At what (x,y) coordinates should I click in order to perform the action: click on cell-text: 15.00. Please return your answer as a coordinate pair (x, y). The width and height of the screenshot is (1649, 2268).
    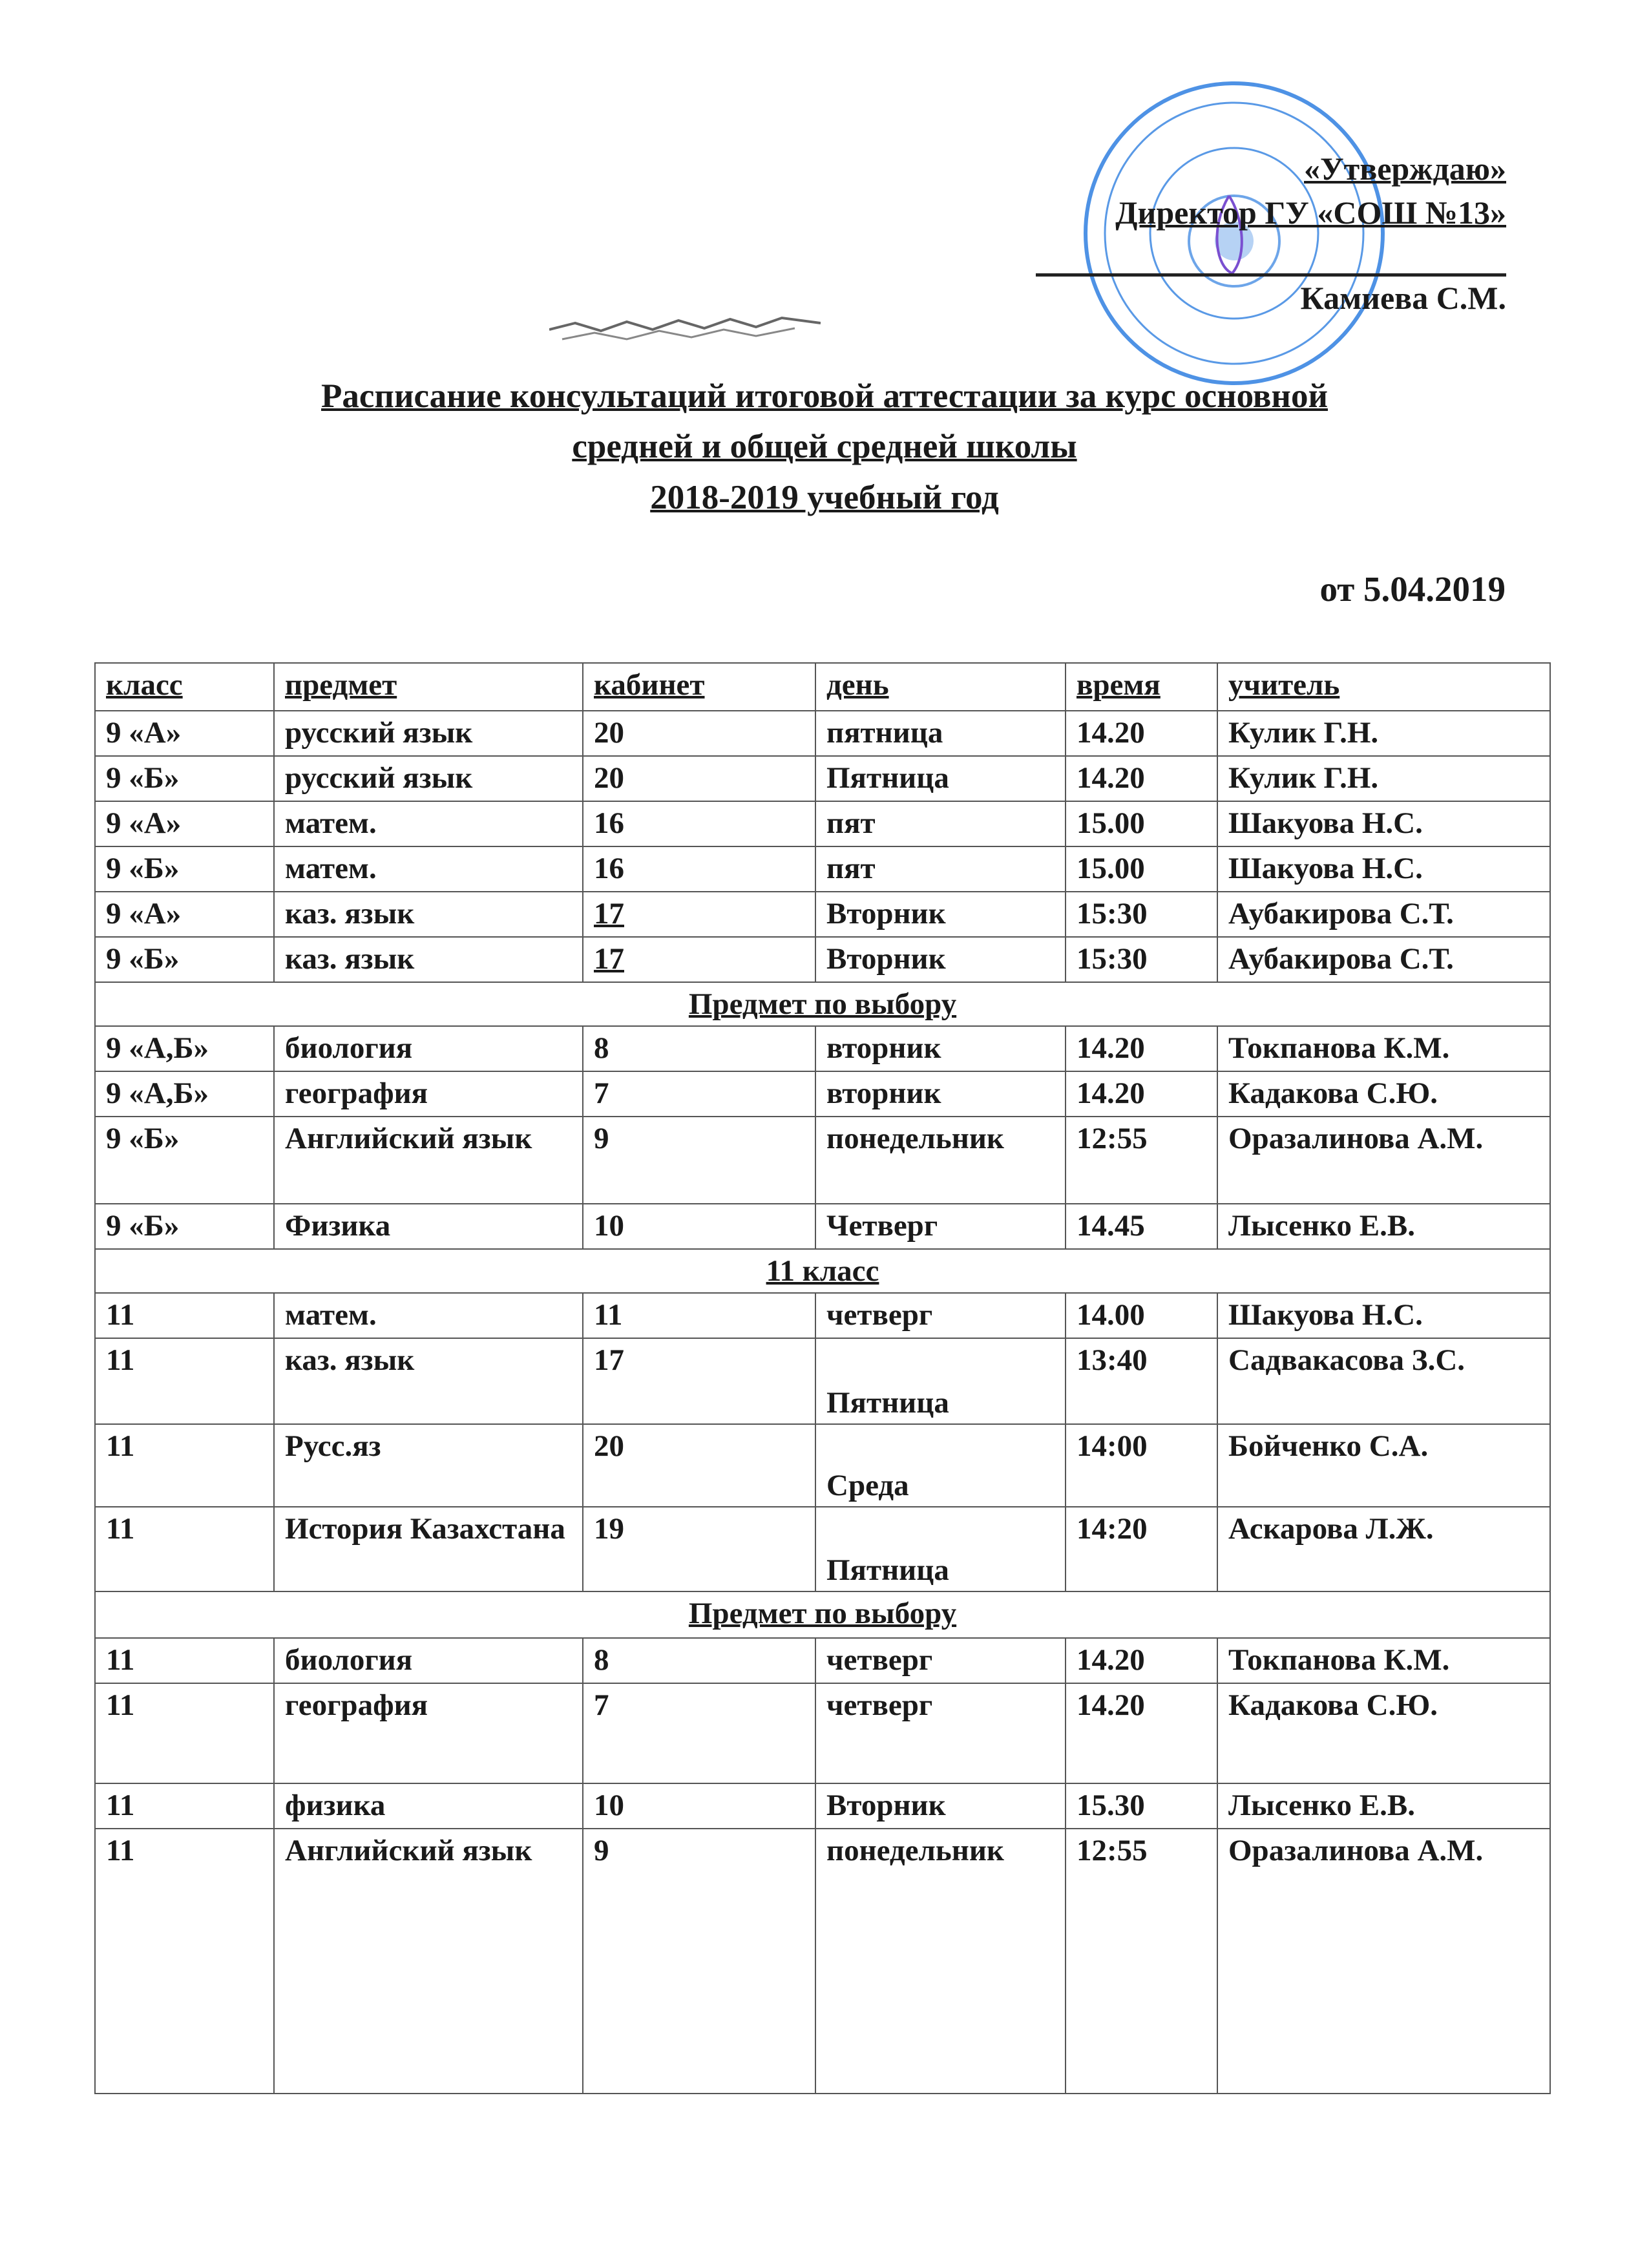
    Looking at the image, I should click on (1111, 869).